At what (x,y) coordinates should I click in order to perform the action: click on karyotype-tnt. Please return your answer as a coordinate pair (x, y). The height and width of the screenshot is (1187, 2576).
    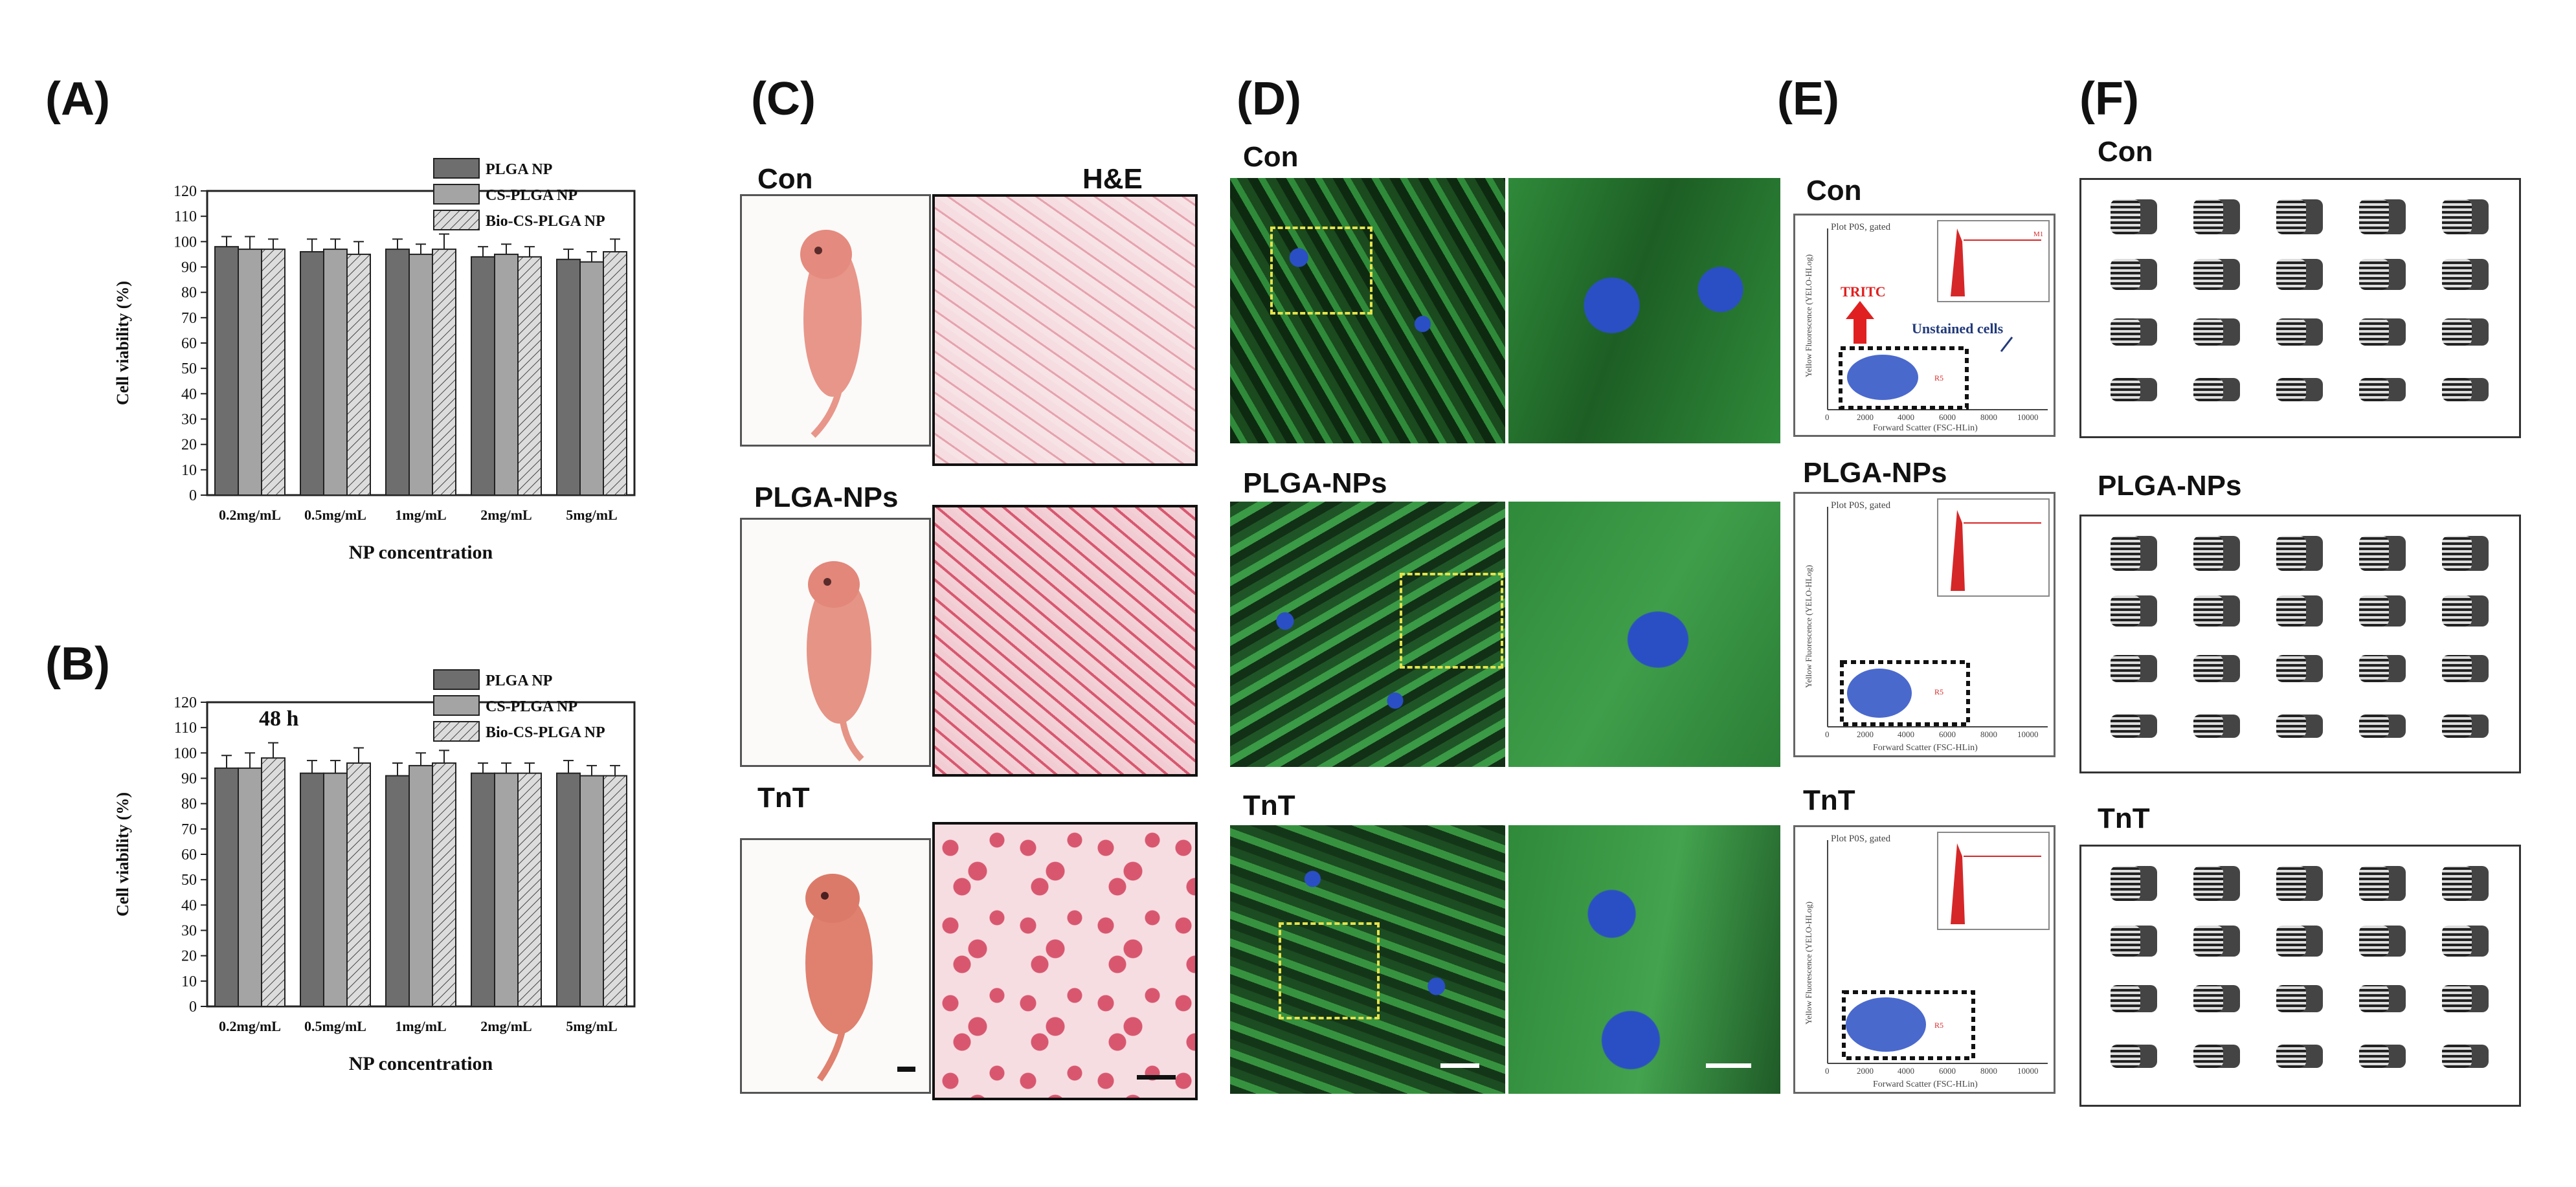
    Looking at the image, I should click on (2300, 976).